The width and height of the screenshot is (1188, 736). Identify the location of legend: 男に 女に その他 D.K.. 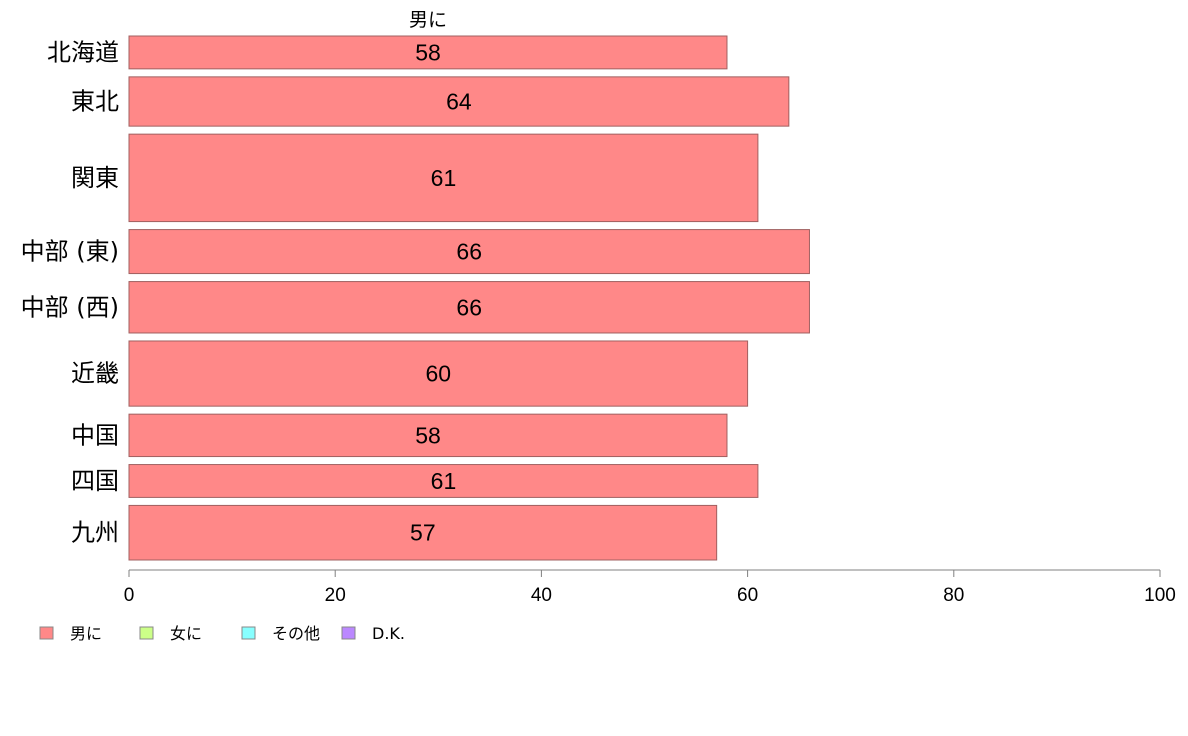
(222, 633).